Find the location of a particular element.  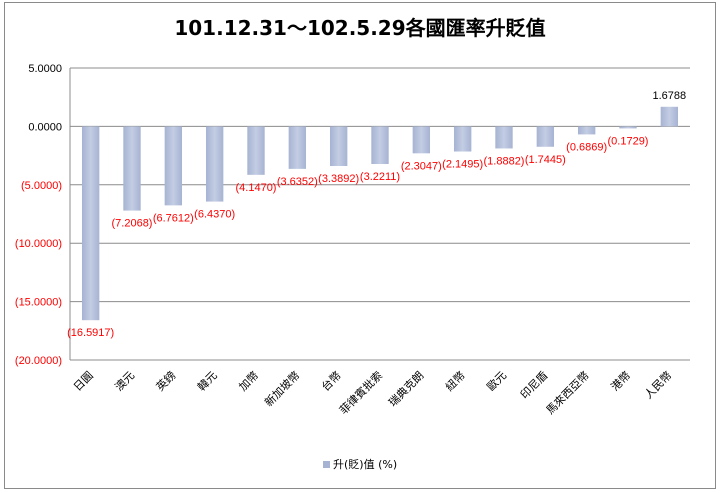

x-tick-label: 印尼盾 is located at coordinates (534, 385).